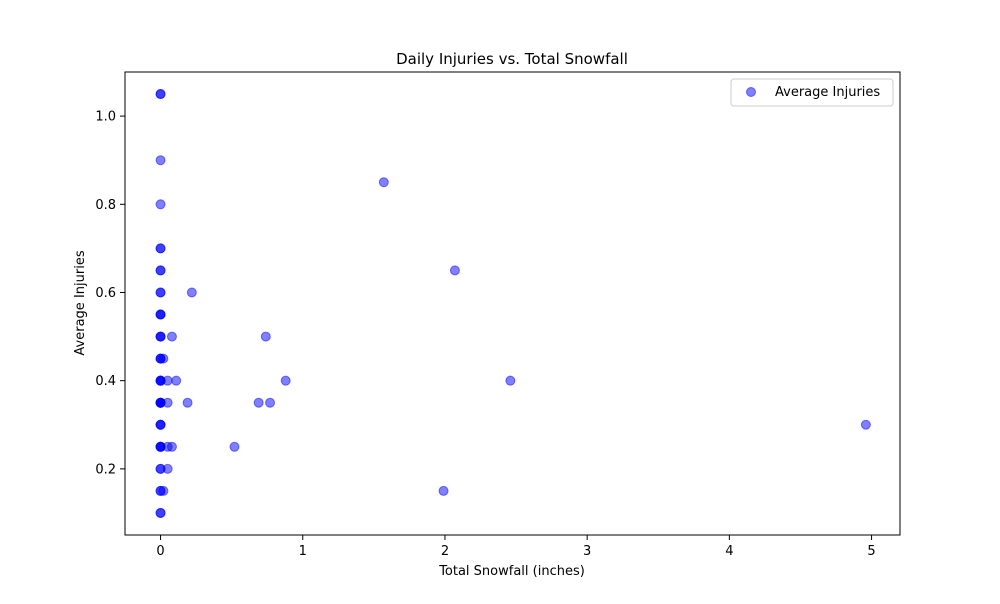  I want to click on y-tick-label: 1.0, so click(105, 117).